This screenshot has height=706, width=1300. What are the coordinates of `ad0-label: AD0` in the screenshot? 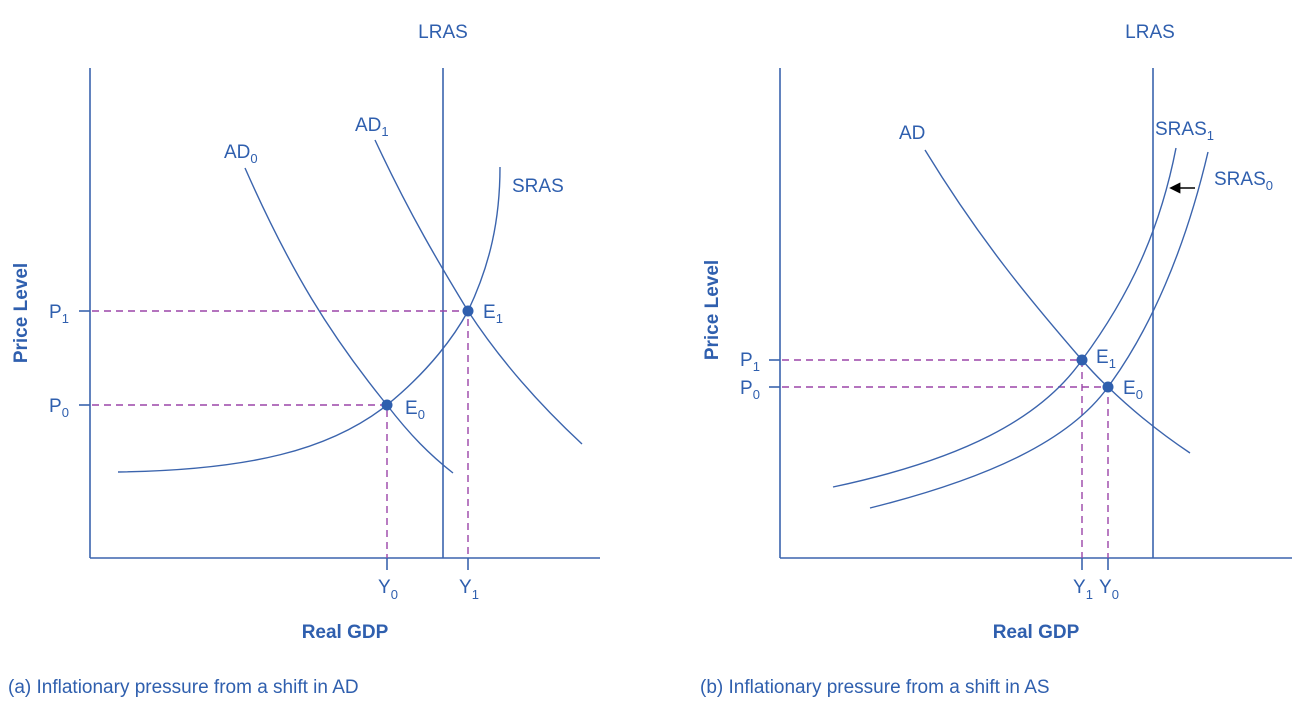 It's located at (241, 154).